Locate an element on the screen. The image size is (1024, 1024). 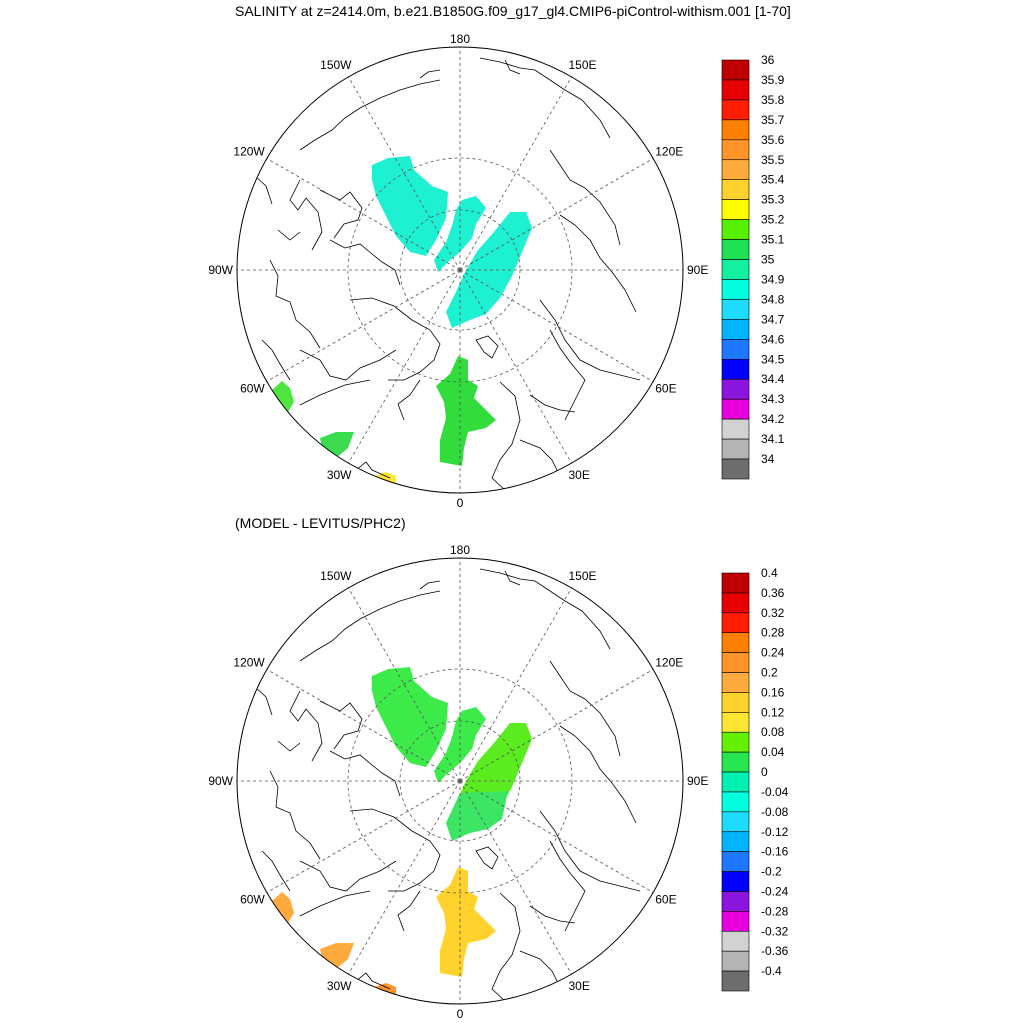
longitude-label: 180 is located at coordinates (460, 550).